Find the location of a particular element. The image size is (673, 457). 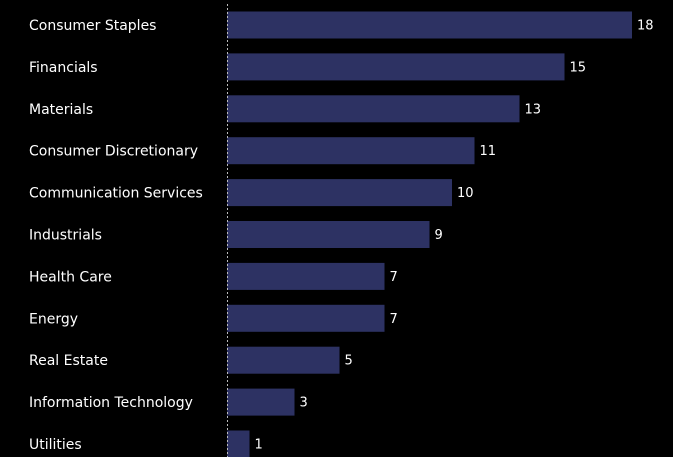

category-label: Consumer Discretionary is located at coordinates (113, 152).